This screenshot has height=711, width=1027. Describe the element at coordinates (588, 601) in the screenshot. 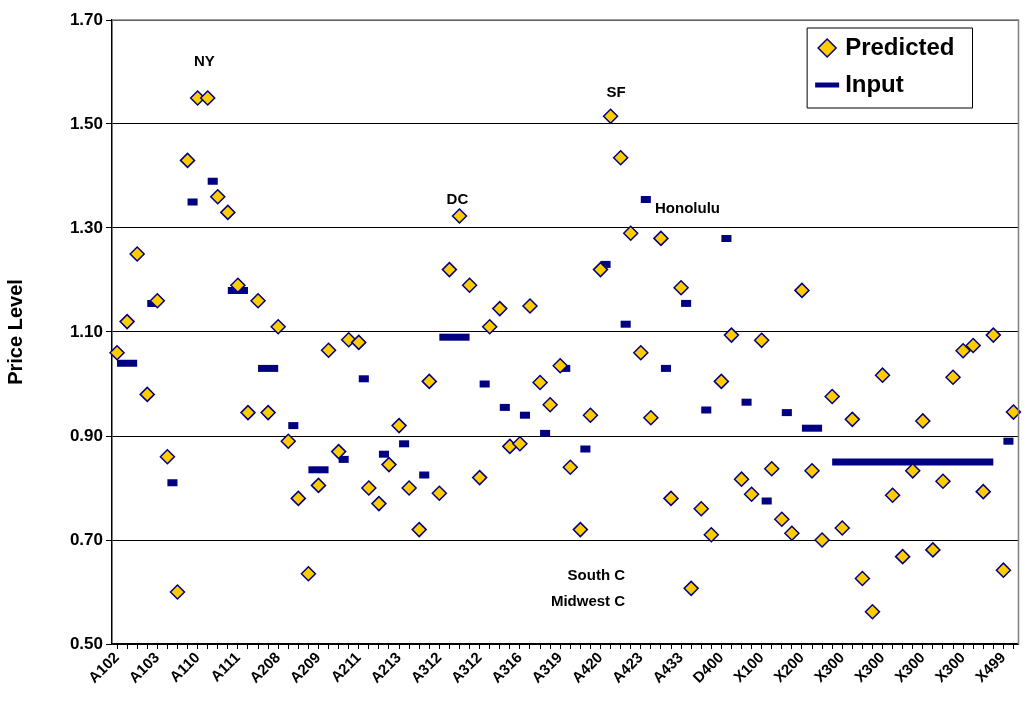

I see `annotation: Midwest C` at that location.